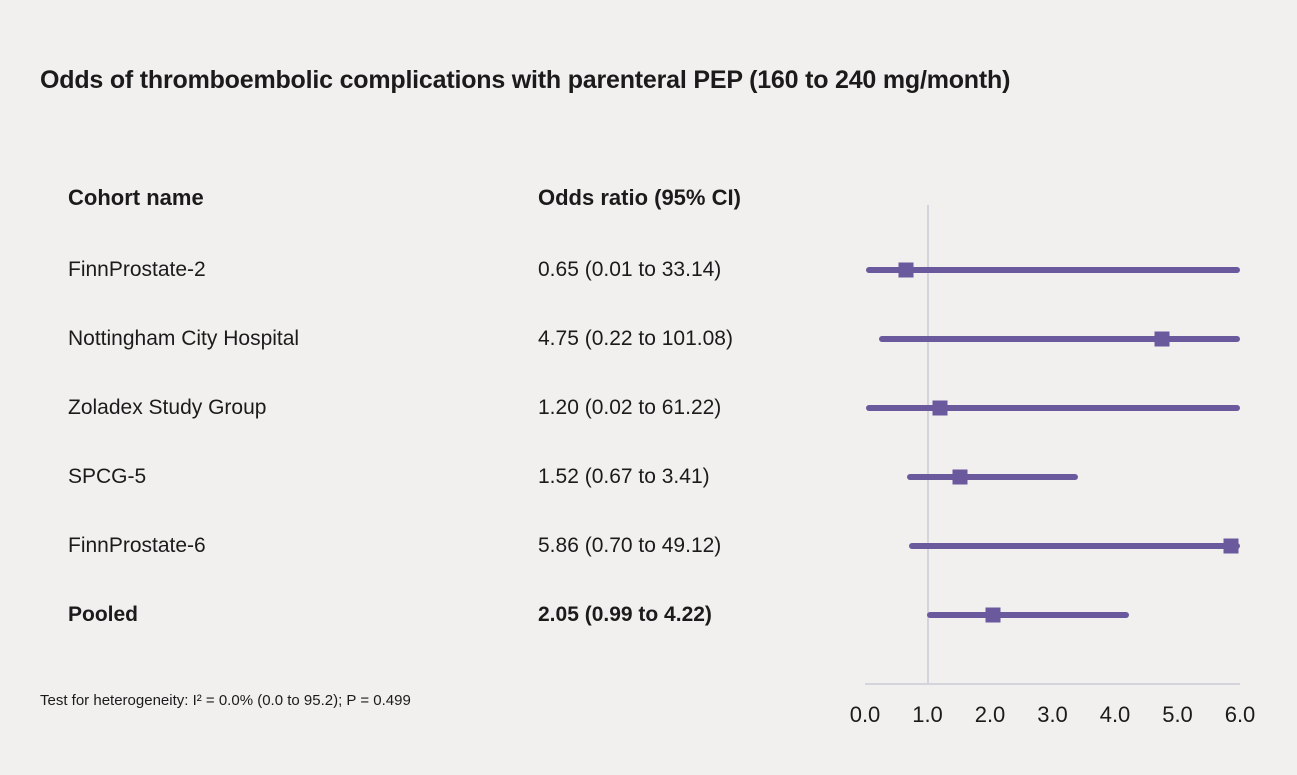 The height and width of the screenshot is (775, 1297). I want to click on cohort-name: Nottingham City Hospital, so click(184, 338).